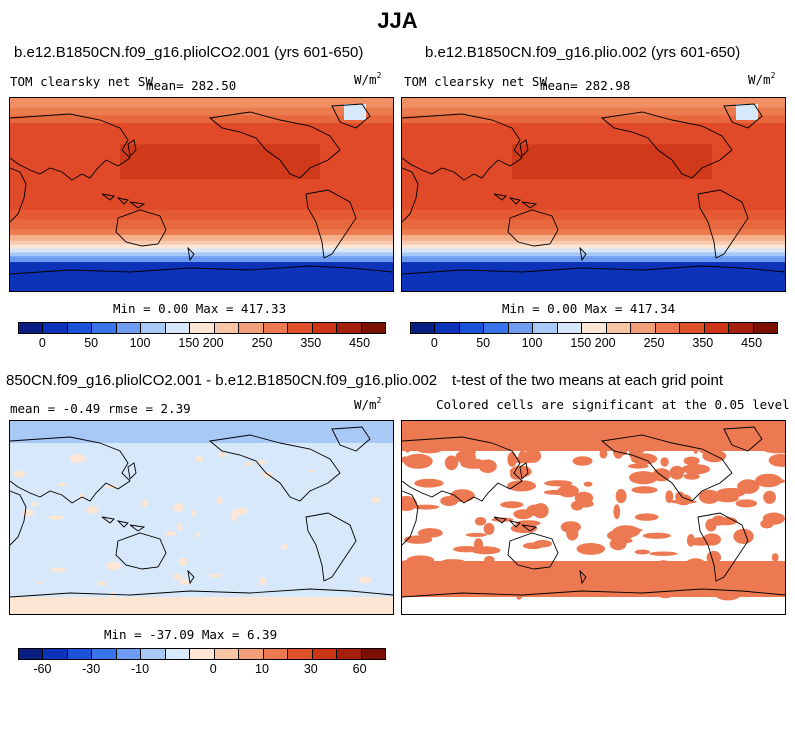  What do you see at coordinates (201, 276) in the screenshot?
I see `sw-antarctic-band` at bounding box center [201, 276].